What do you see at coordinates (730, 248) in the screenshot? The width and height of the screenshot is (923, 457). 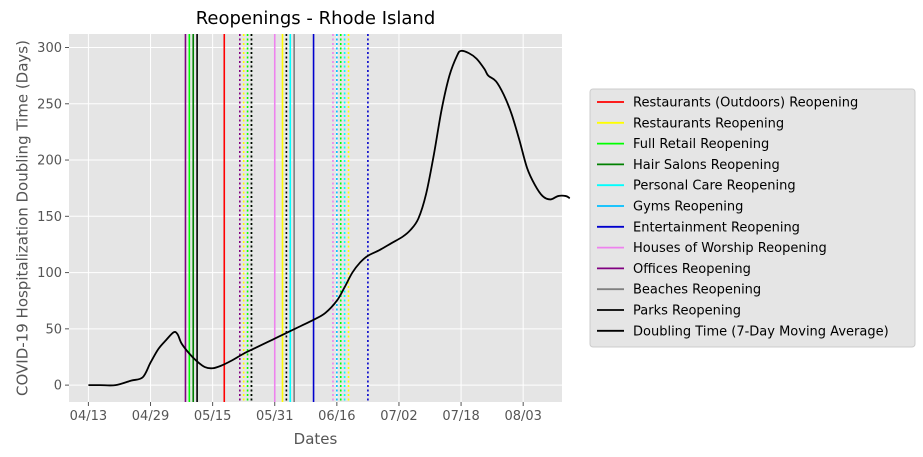 I see `legend-label: Houses of Worship Reopening` at bounding box center [730, 248].